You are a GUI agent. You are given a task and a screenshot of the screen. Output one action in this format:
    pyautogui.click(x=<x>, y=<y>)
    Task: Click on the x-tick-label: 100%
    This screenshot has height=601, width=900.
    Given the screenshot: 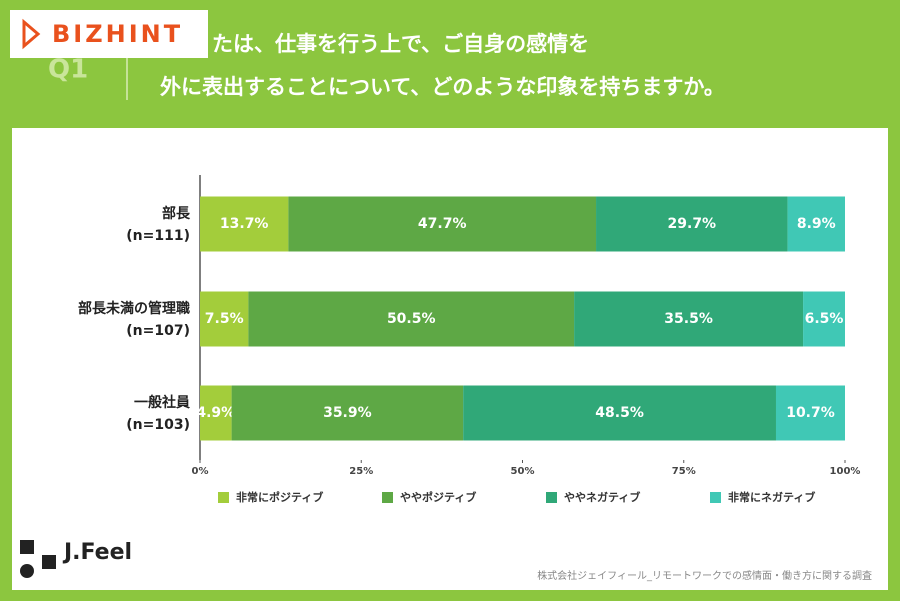 What is the action you would take?
    pyautogui.click(x=845, y=471)
    